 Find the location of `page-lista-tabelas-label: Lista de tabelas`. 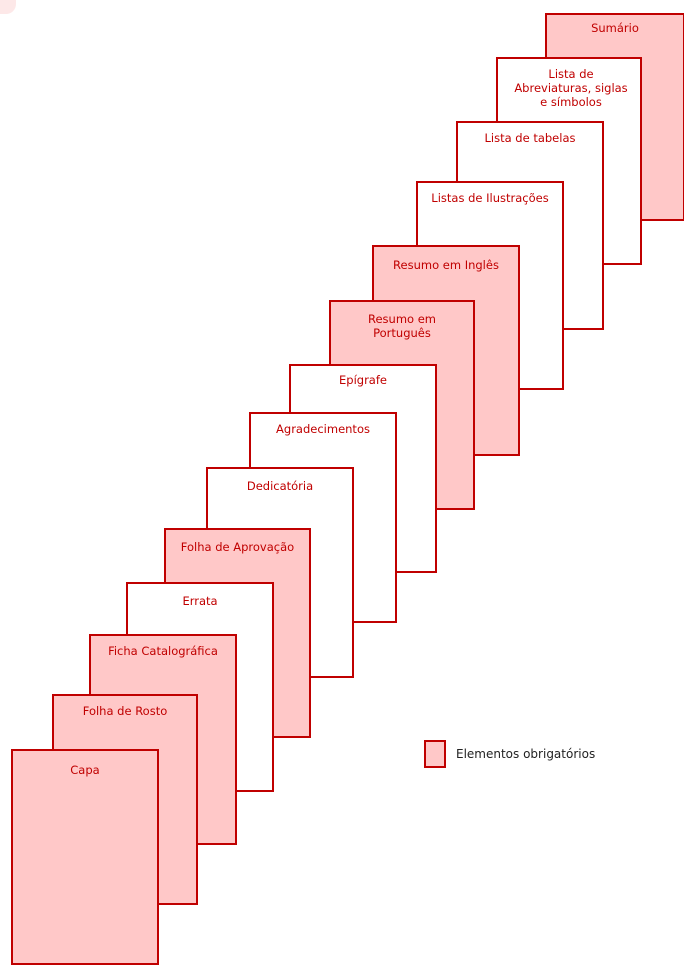

page-lista-tabelas-label: Lista de tabelas is located at coordinates (530, 138).